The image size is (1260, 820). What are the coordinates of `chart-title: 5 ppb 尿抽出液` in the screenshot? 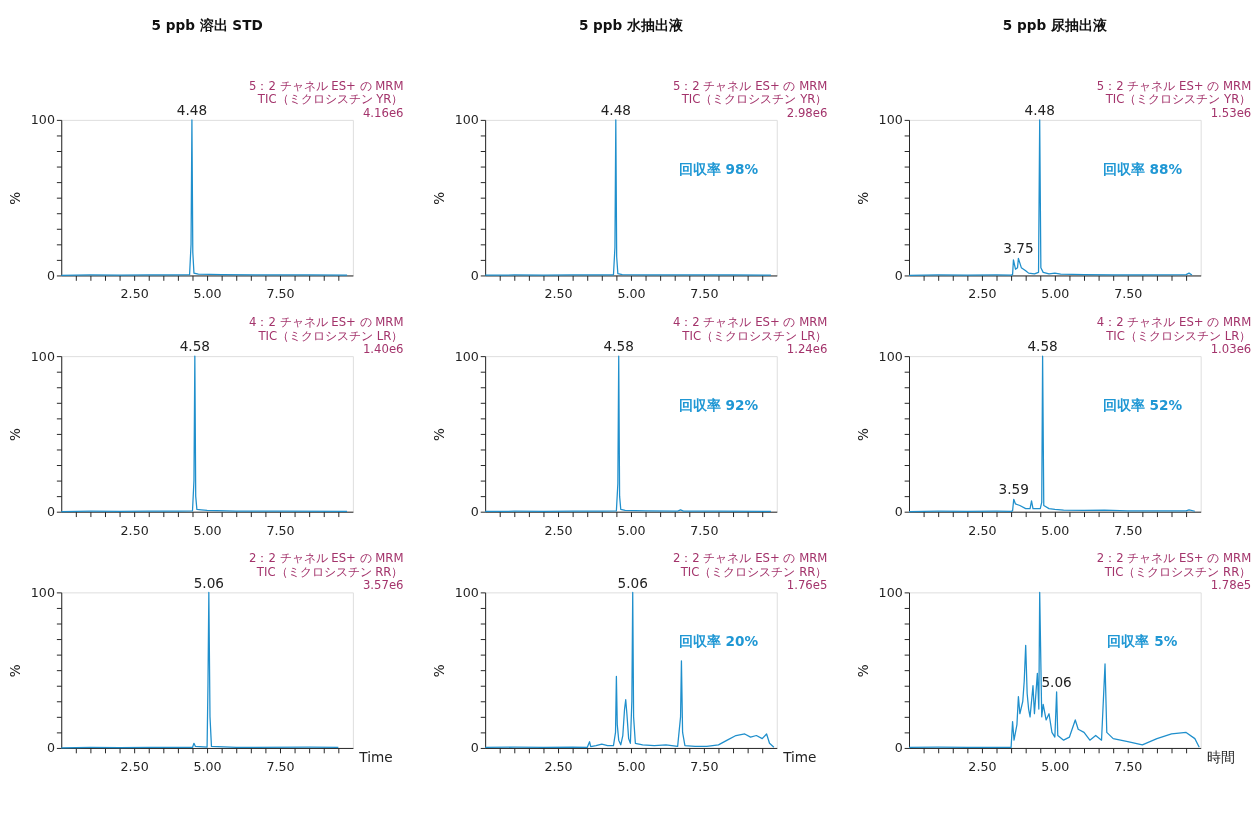 It's located at (1055, 25).